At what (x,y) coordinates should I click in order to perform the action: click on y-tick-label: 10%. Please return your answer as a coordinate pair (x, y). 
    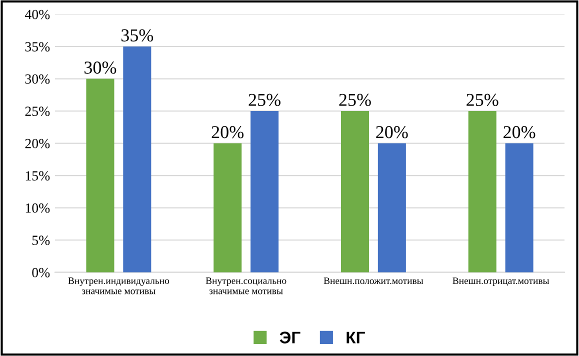
    Looking at the image, I should click on (38, 208).